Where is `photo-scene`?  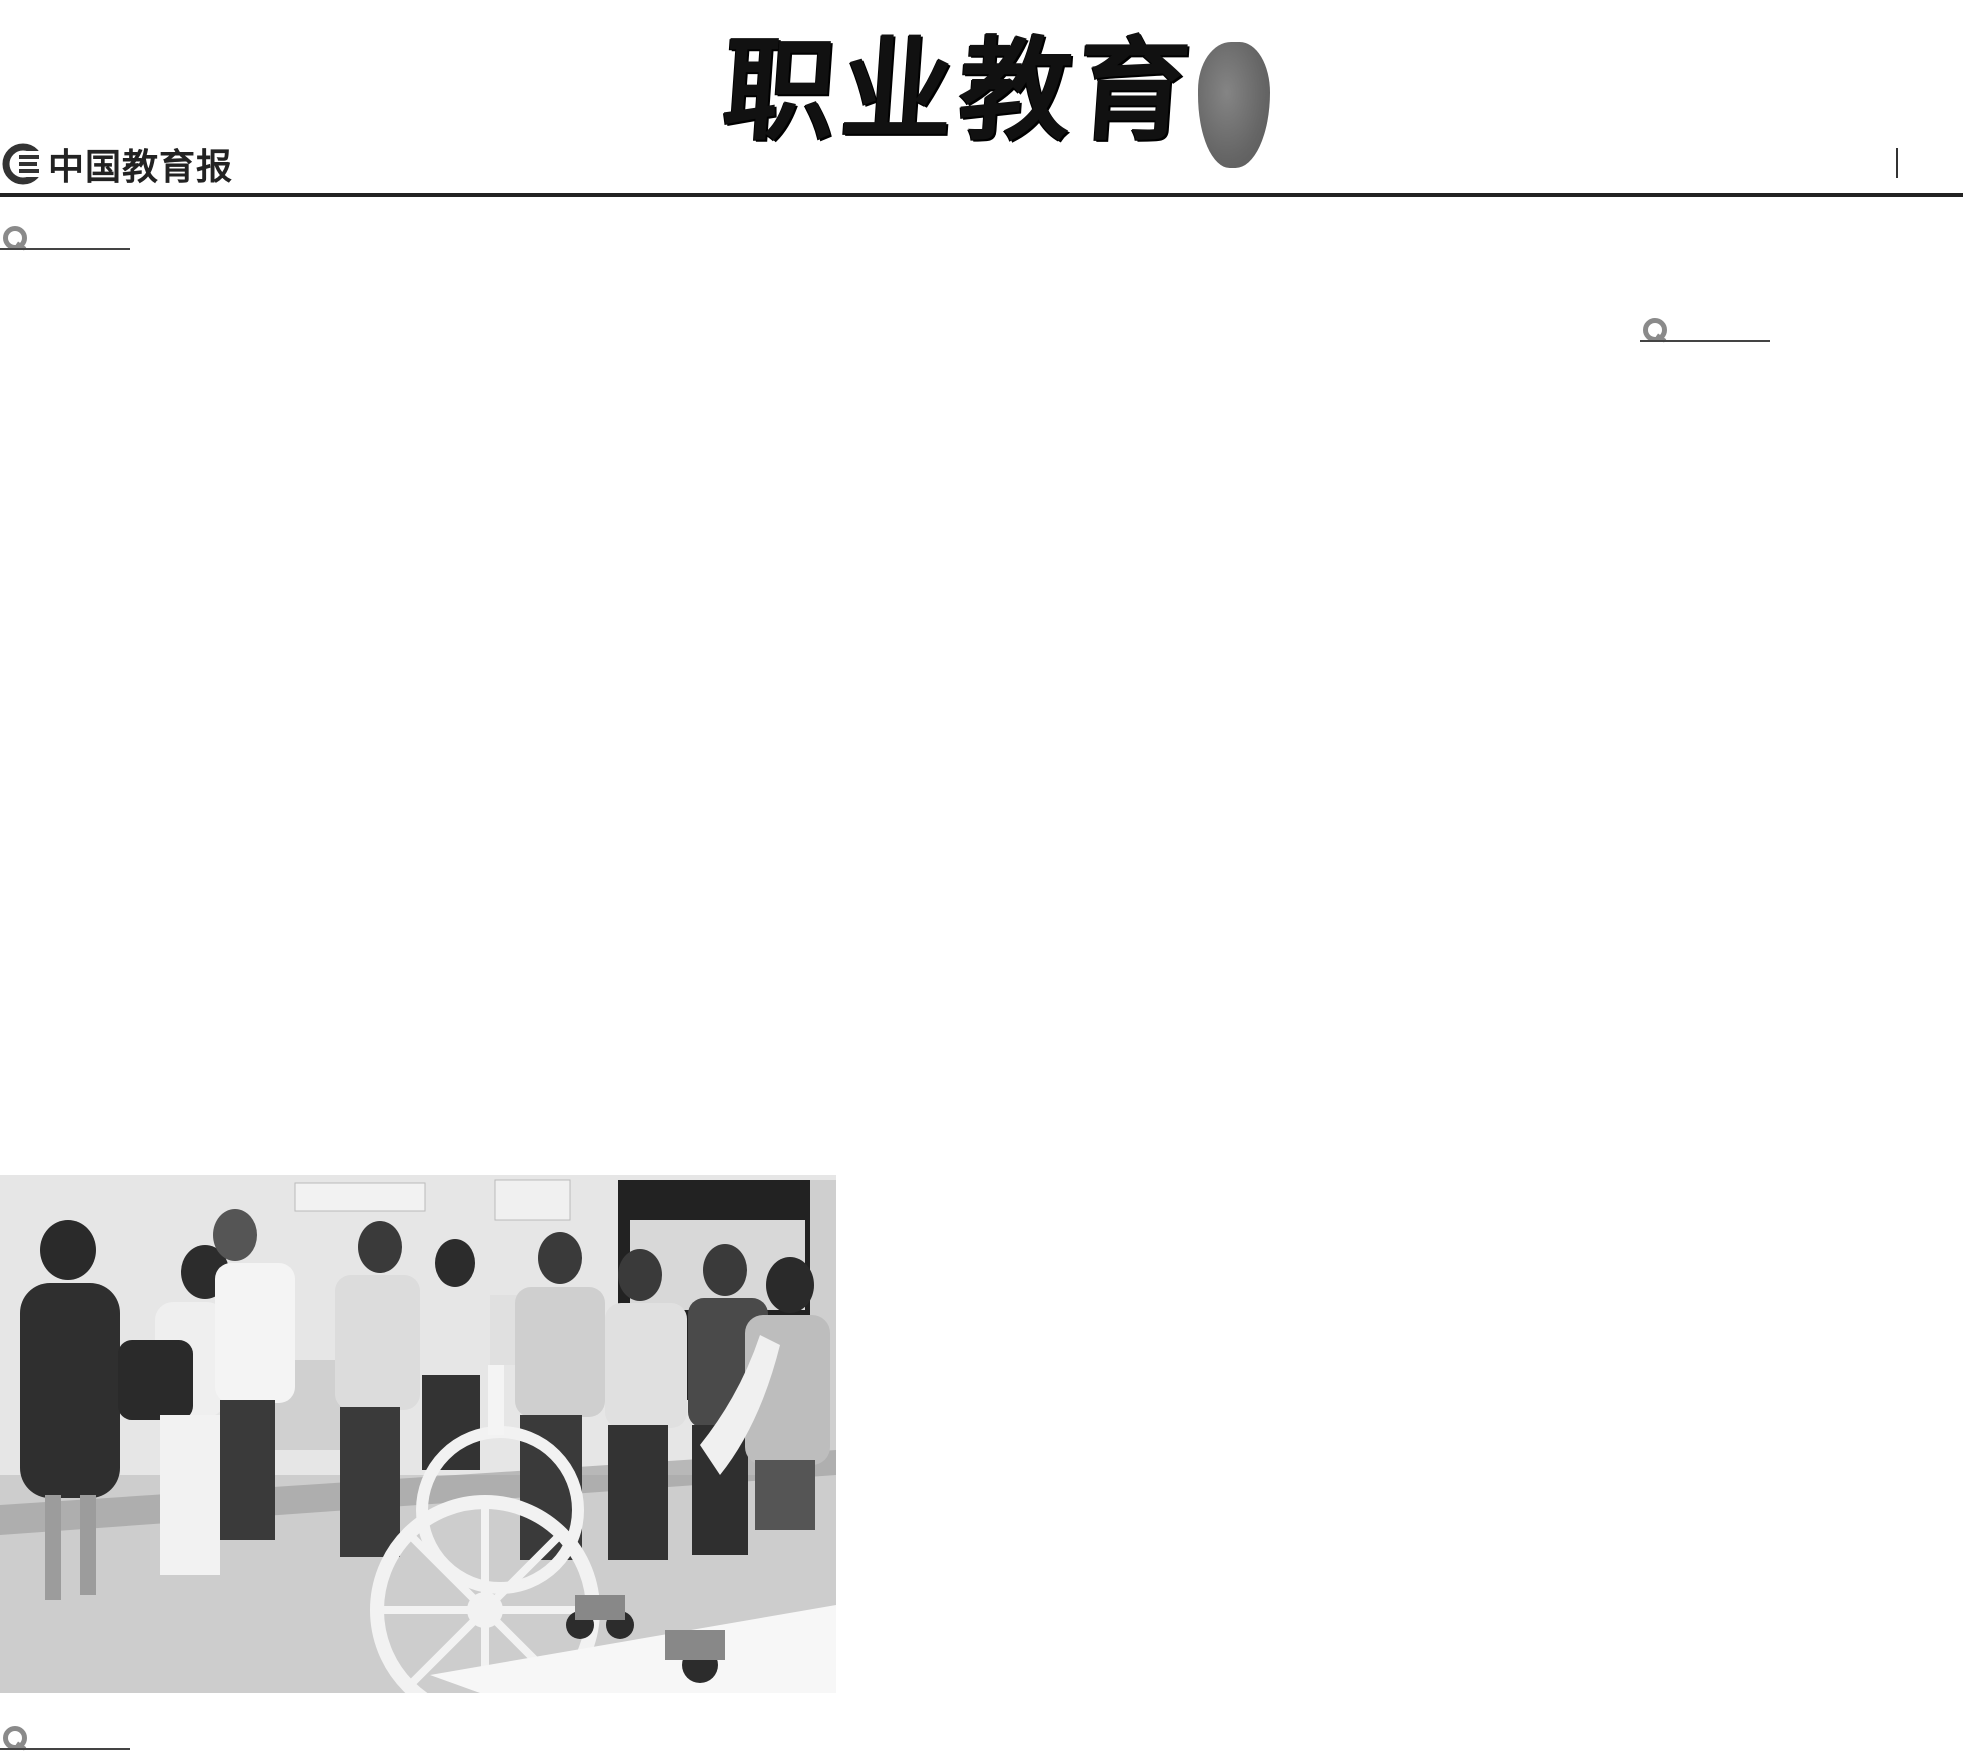
photo-scene is located at coordinates (418, 1434).